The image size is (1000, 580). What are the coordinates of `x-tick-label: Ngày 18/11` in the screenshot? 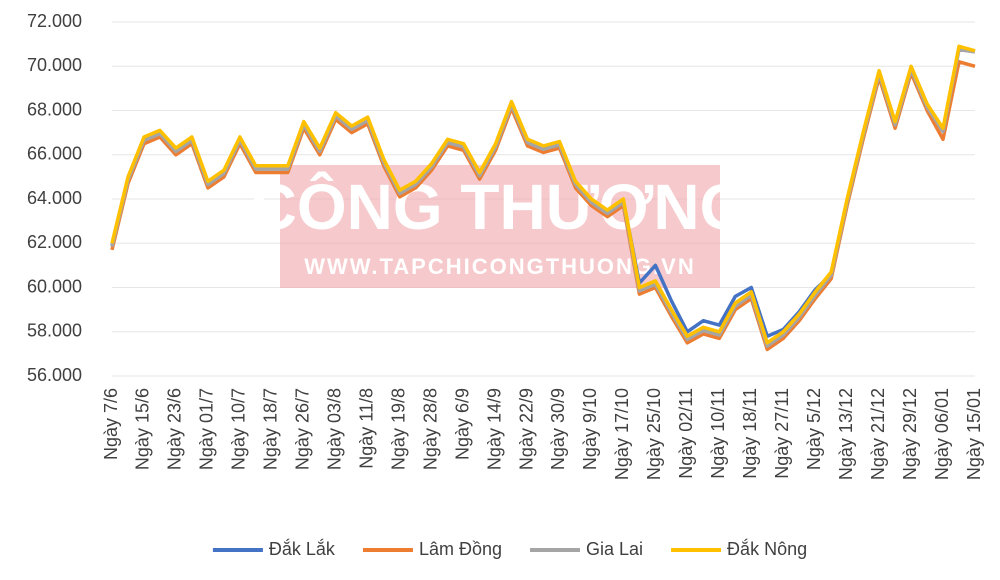 It's located at (750, 433).